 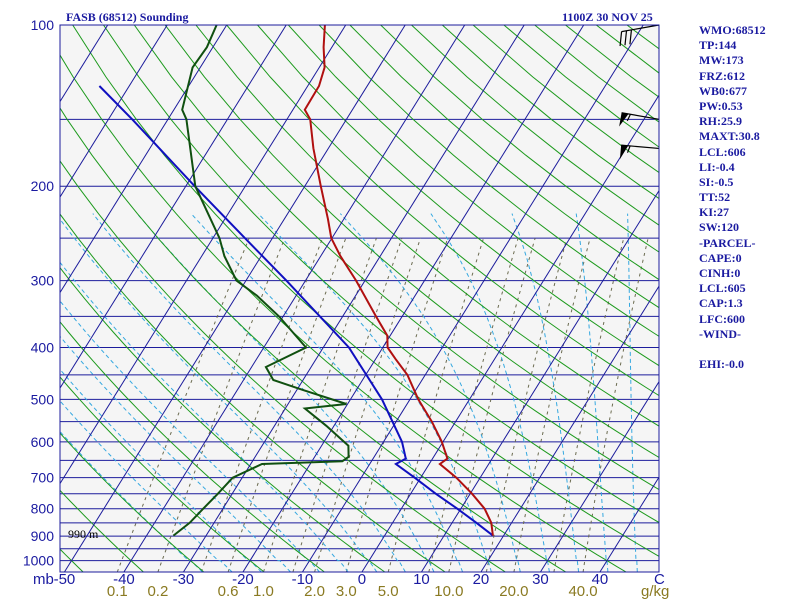 What do you see at coordinates (114, 112) in the screenshot?
I see `isotherm--90` at bounding box center [114, 112].